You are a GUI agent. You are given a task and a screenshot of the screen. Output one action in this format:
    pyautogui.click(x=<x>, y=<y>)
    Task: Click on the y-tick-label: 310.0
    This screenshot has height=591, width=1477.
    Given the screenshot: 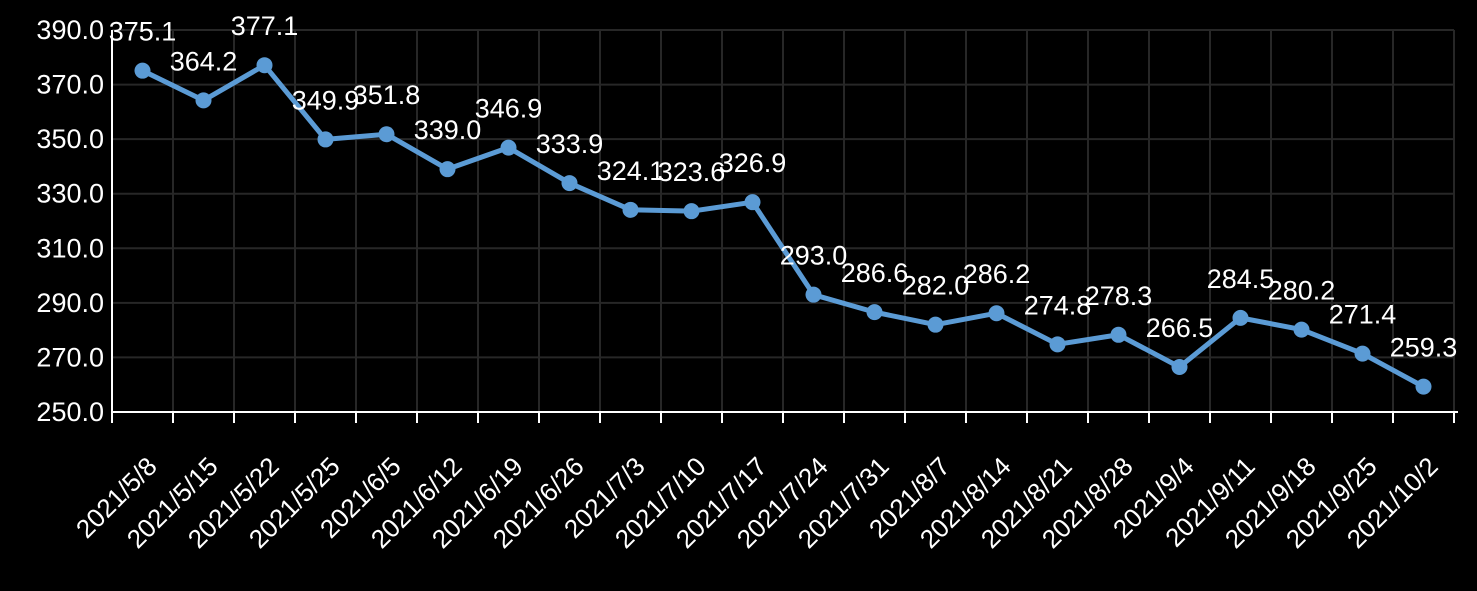 What is the action you would take?
    pyautogui.click(x=70, y=248)
    